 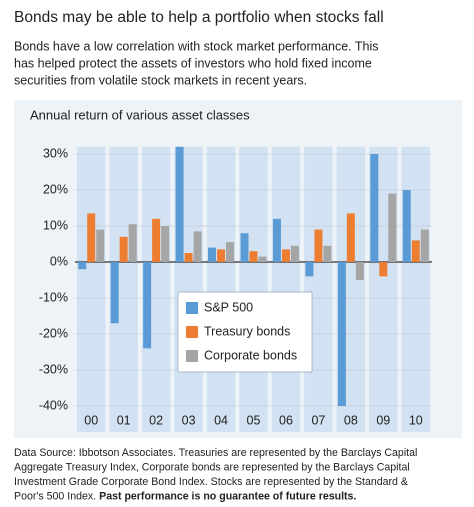 I want to click on legend-label: Corporate bonds, so click(x=250, y=355).